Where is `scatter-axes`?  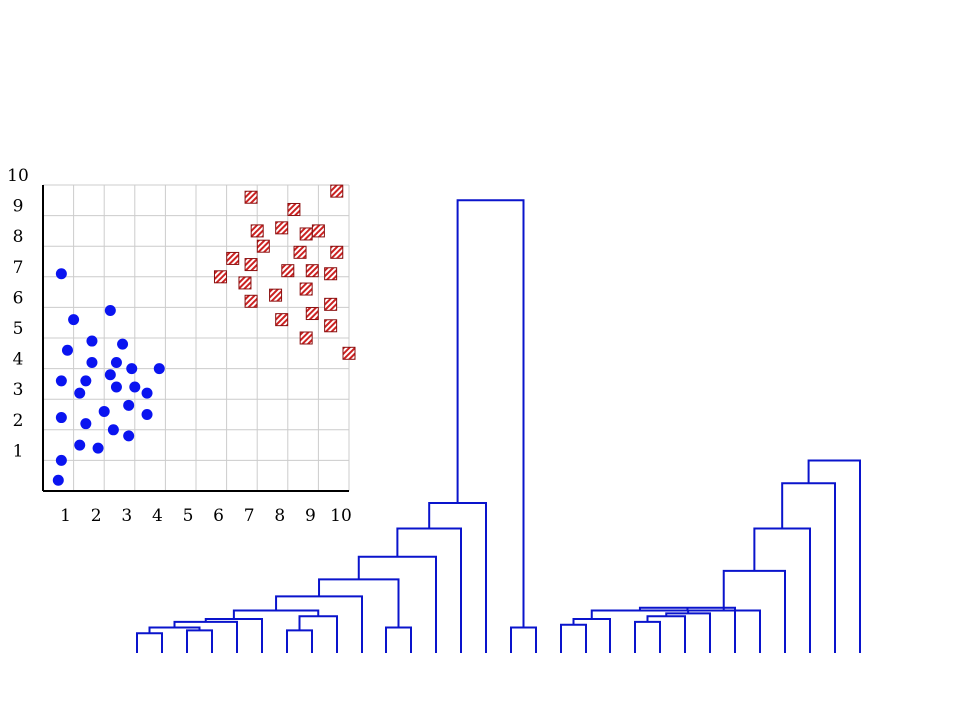
scatter-axes is located at coordinates (195, 338).